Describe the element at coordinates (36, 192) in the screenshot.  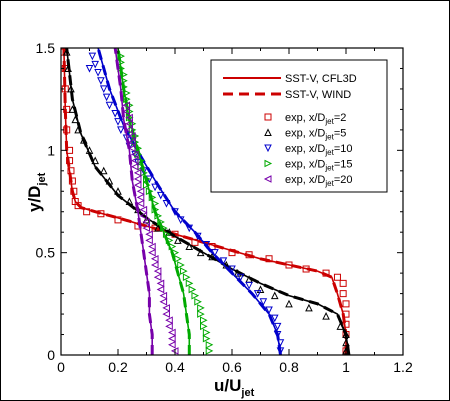
I see `y-axis-label: y/Djet` at that location.